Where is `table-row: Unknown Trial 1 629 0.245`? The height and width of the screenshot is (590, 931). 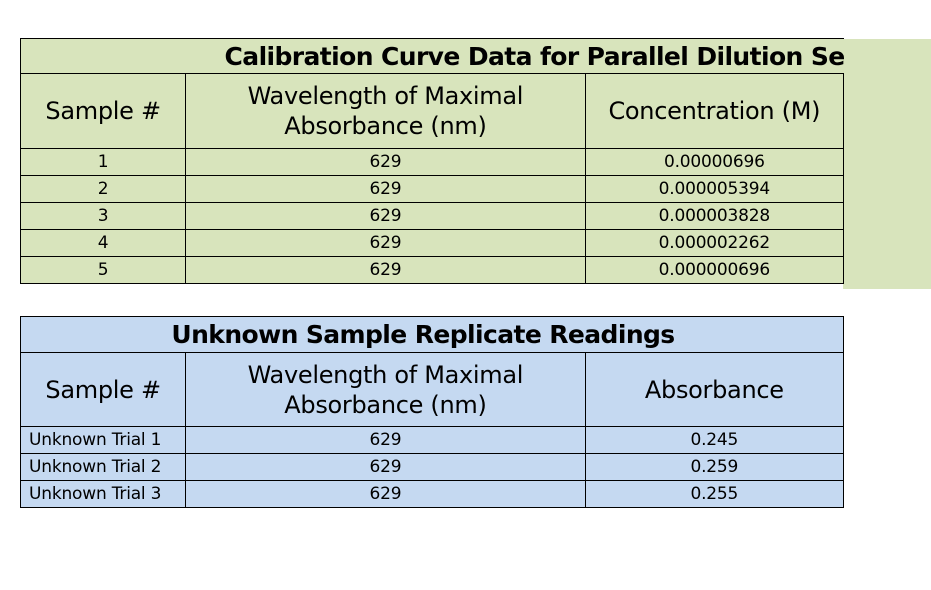 table-row: Unknown Trial 1 629 0.245 is located at coordinates (432, 440).